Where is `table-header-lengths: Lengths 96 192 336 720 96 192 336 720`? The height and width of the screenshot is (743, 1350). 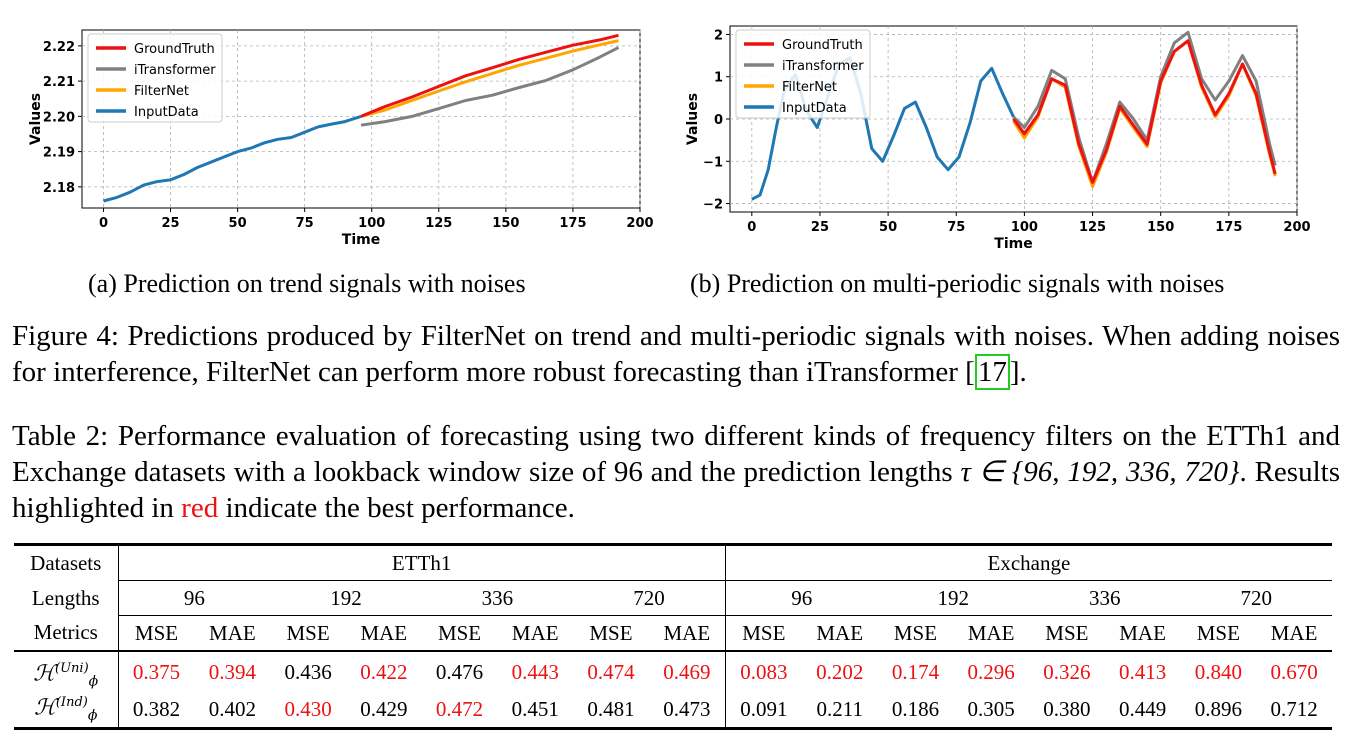
table-header-lengths: Lengths 96 192 336 720 96 192 336 720 is located at coordinates (673, 598).